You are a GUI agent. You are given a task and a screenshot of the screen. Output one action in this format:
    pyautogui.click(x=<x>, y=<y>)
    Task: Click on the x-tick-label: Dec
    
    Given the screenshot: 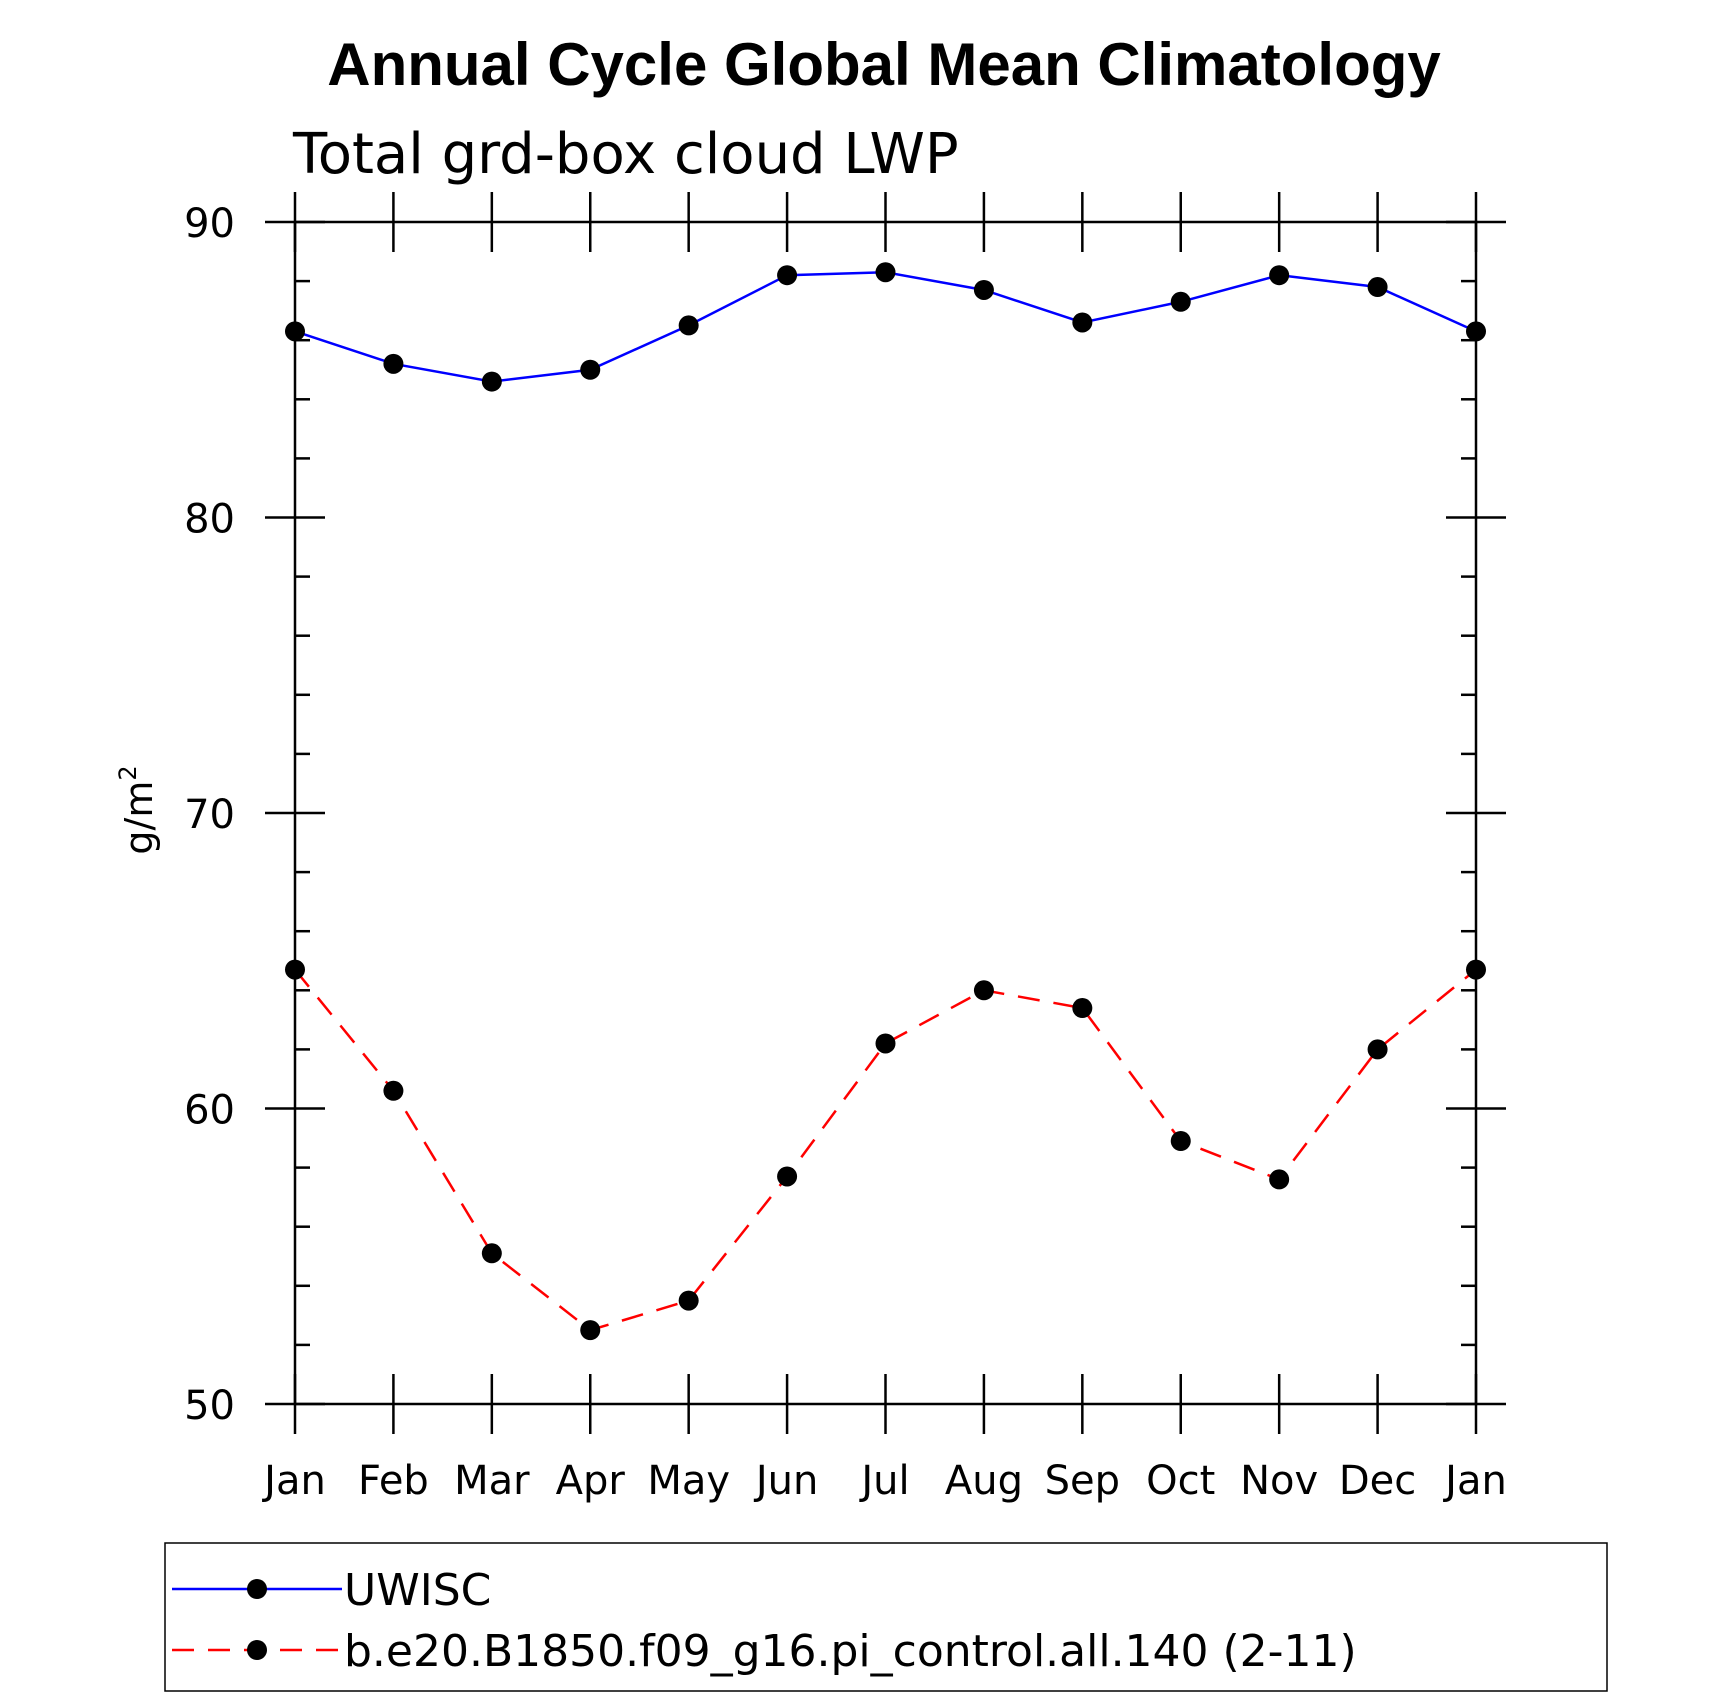 What is the action you would take?
    pyautogui.click(x=1377, y=1481)
    